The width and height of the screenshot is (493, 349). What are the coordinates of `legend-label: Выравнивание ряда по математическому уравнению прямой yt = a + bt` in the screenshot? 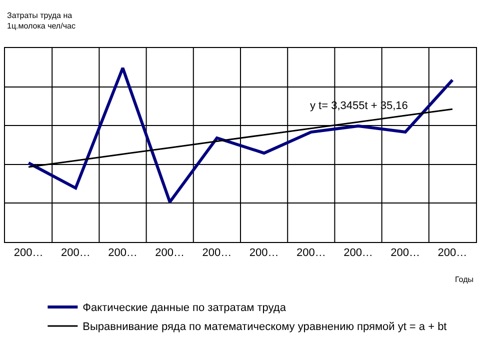 It's located at (264, 327).